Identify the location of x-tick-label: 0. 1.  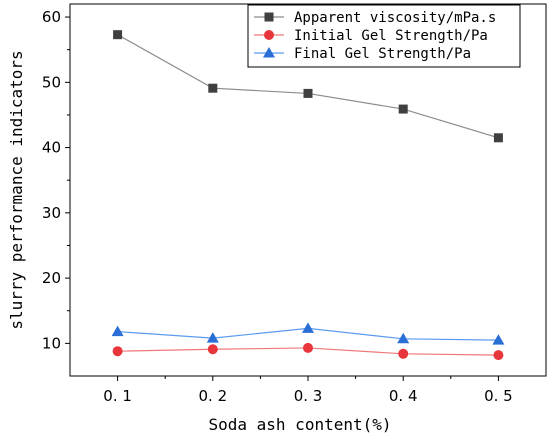
(117, 396).